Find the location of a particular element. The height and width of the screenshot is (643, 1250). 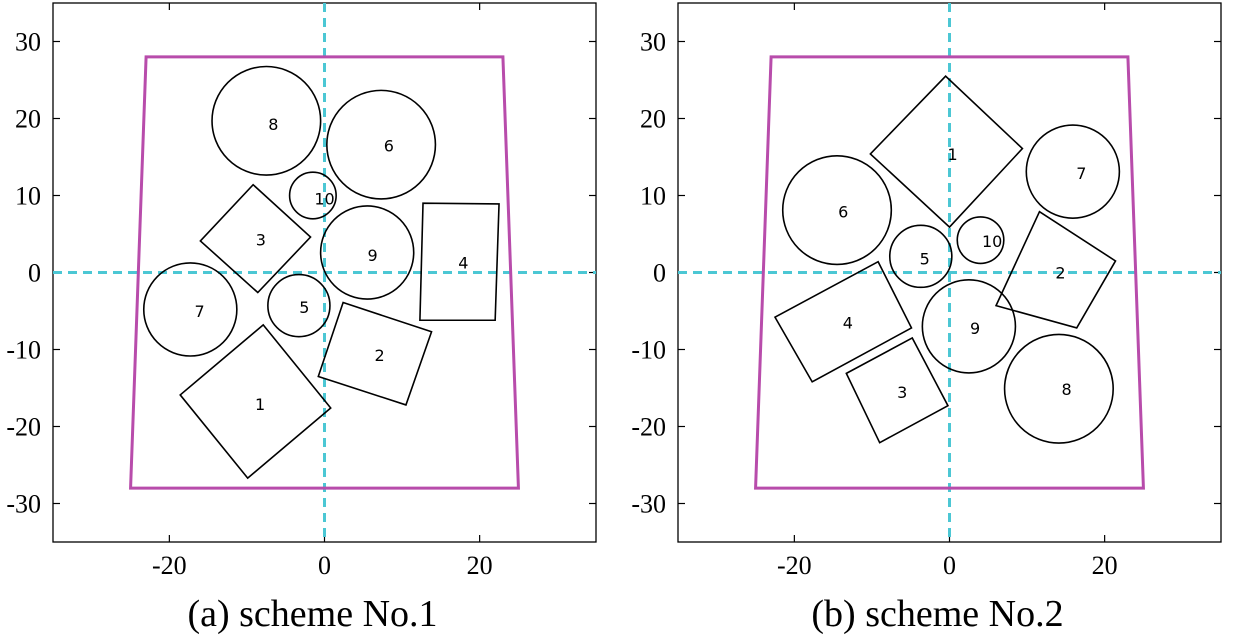

scheme-1-component-9-circle is located at coordinates (367, 252).